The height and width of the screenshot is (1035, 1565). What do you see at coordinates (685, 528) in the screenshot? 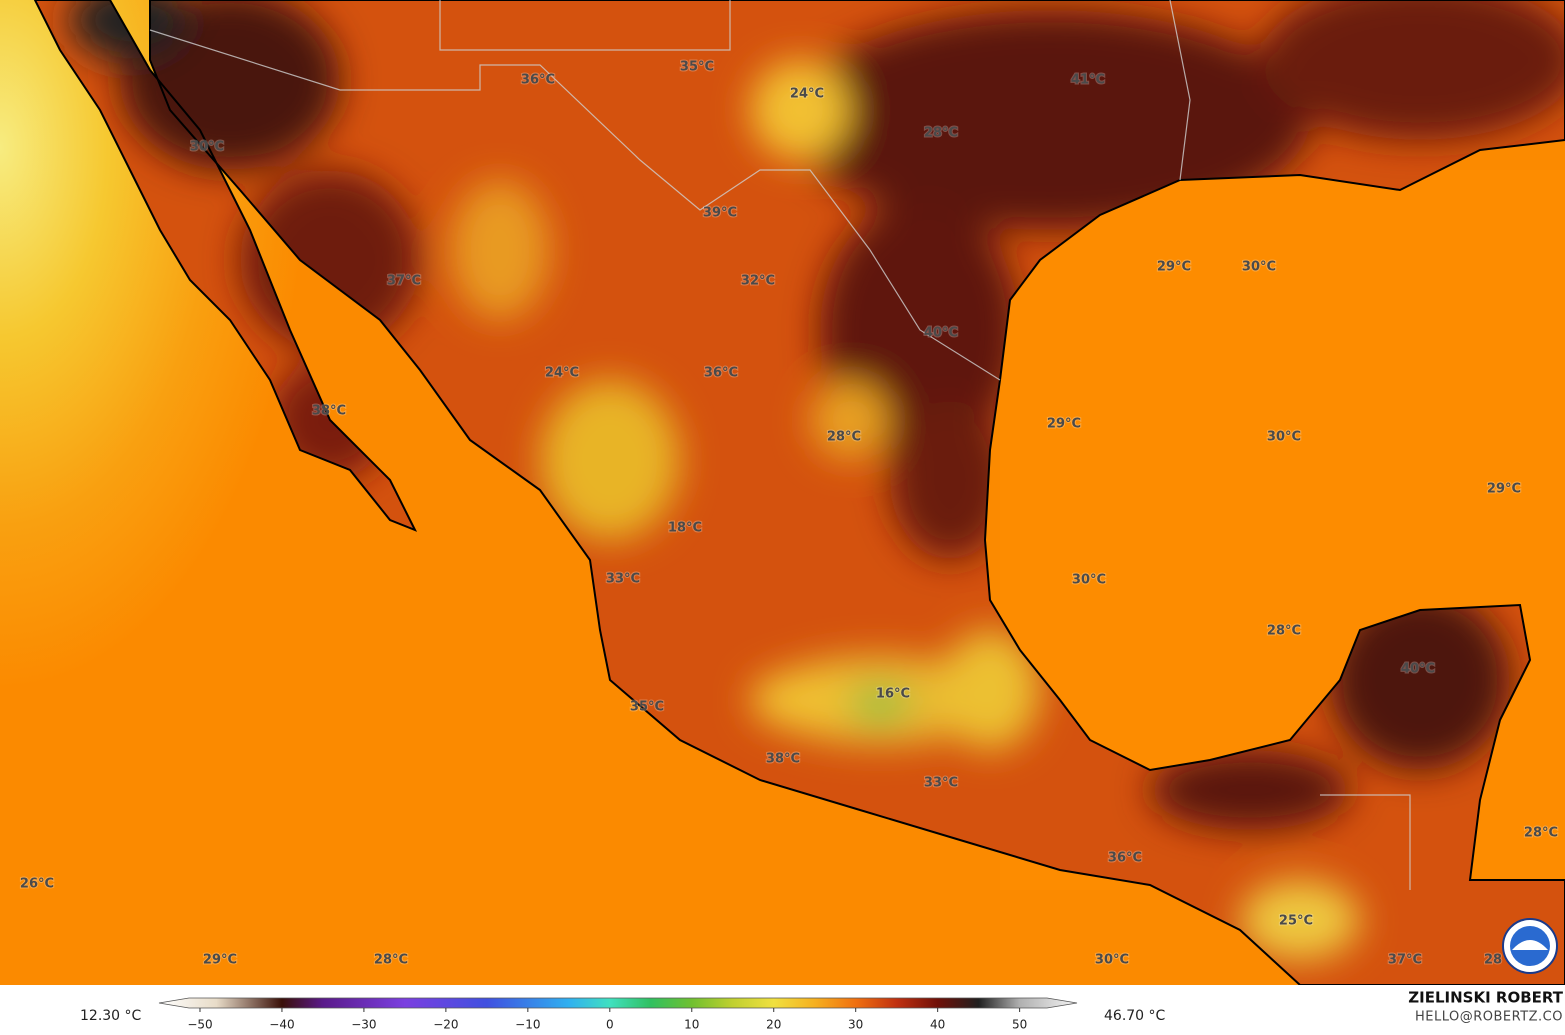
I see `temperature-label: 18°C` at bounding box center [685, 528].